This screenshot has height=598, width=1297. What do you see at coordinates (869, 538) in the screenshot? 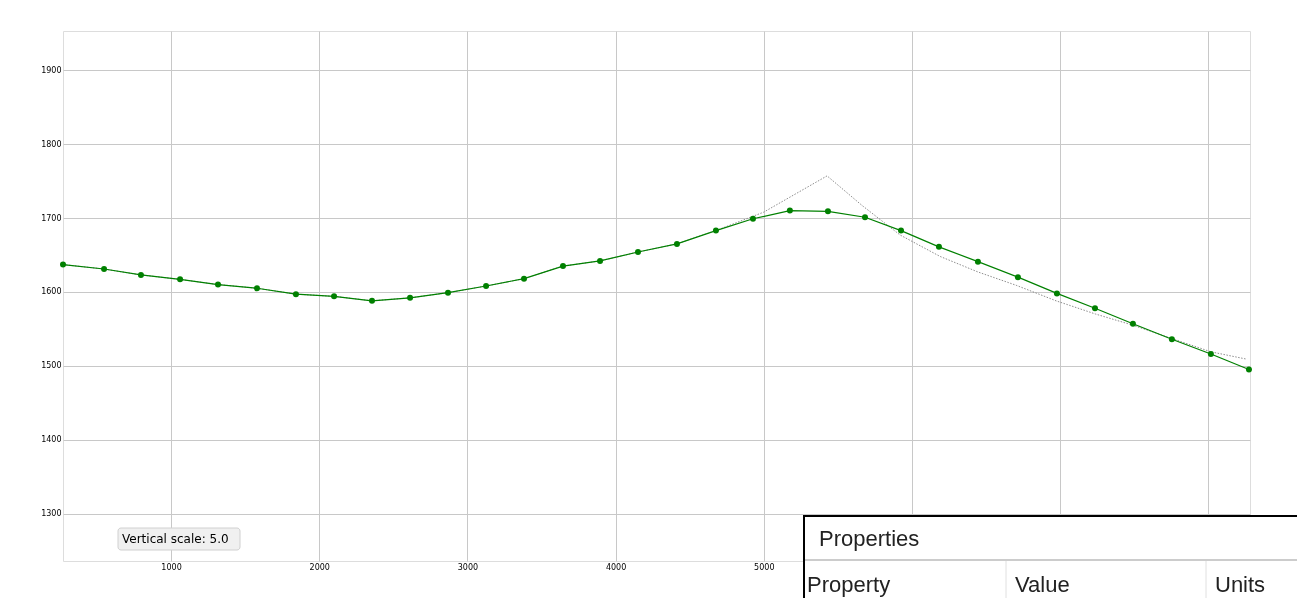
I see `annotation: Properties` at bounding box center [869, 538].